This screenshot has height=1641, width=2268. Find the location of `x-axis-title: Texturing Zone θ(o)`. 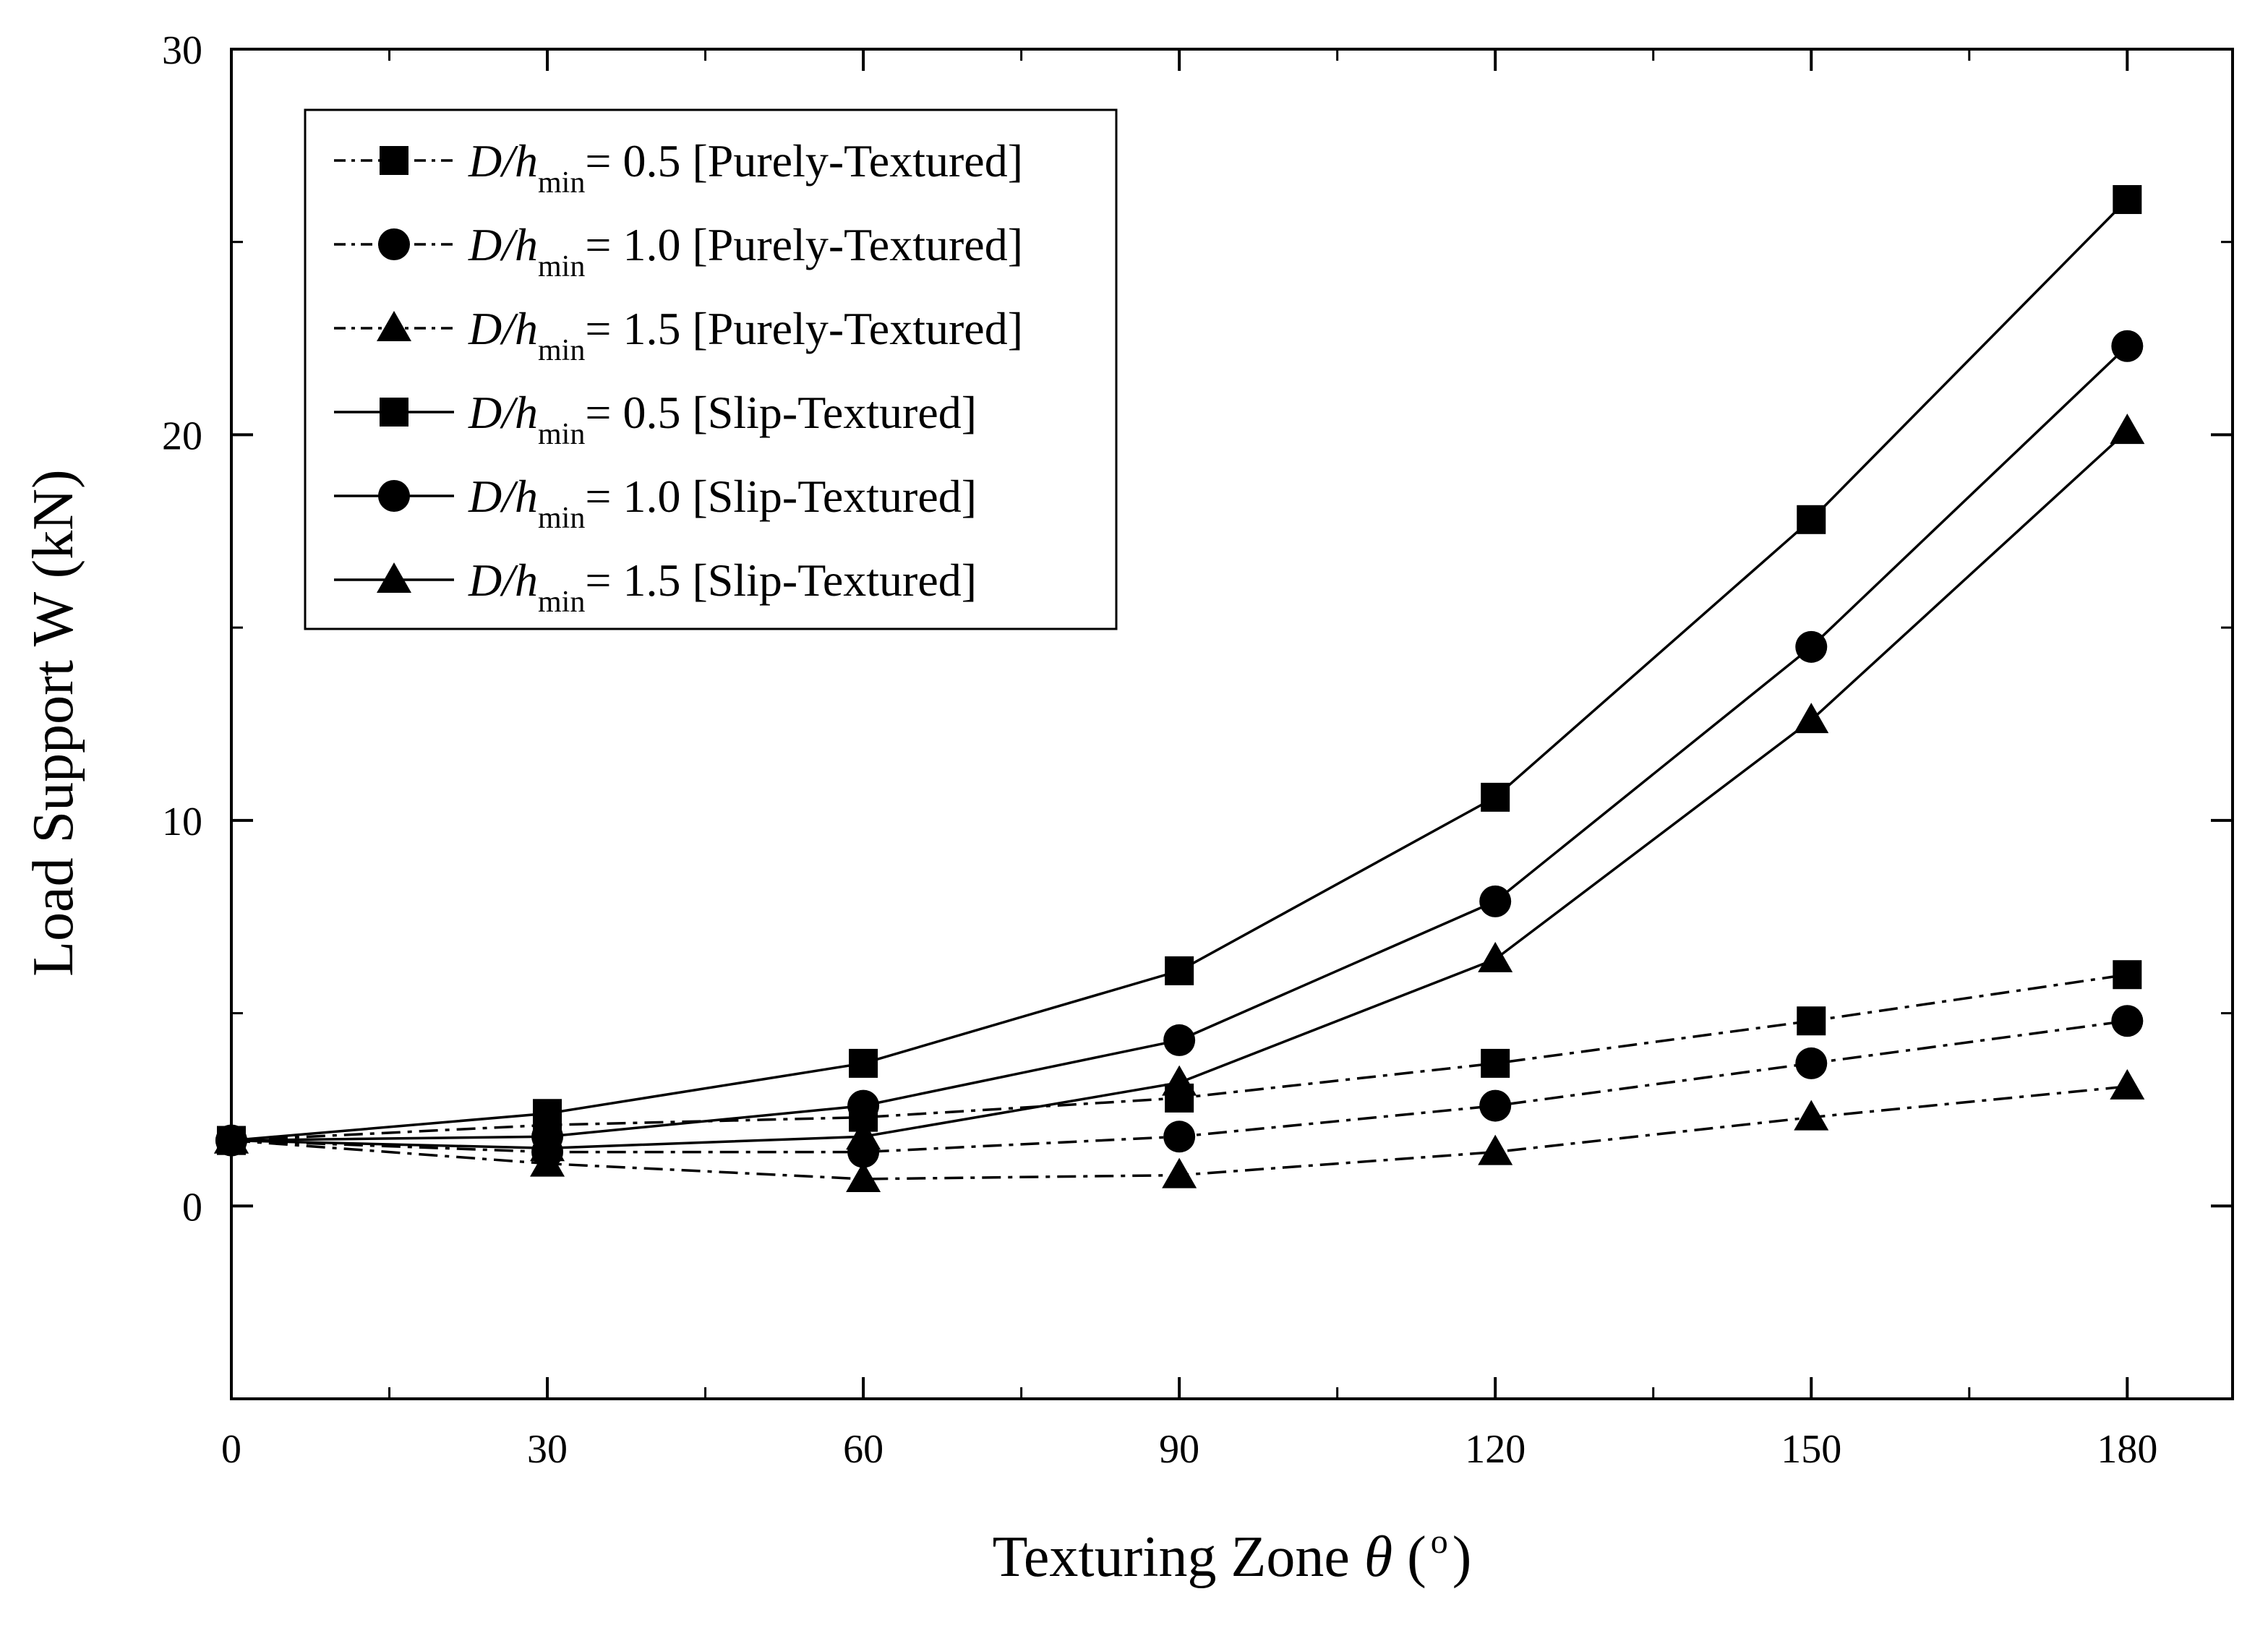

x-axis-title: Texturing Zone θ(o) is located at coordinates (1232, 1555).